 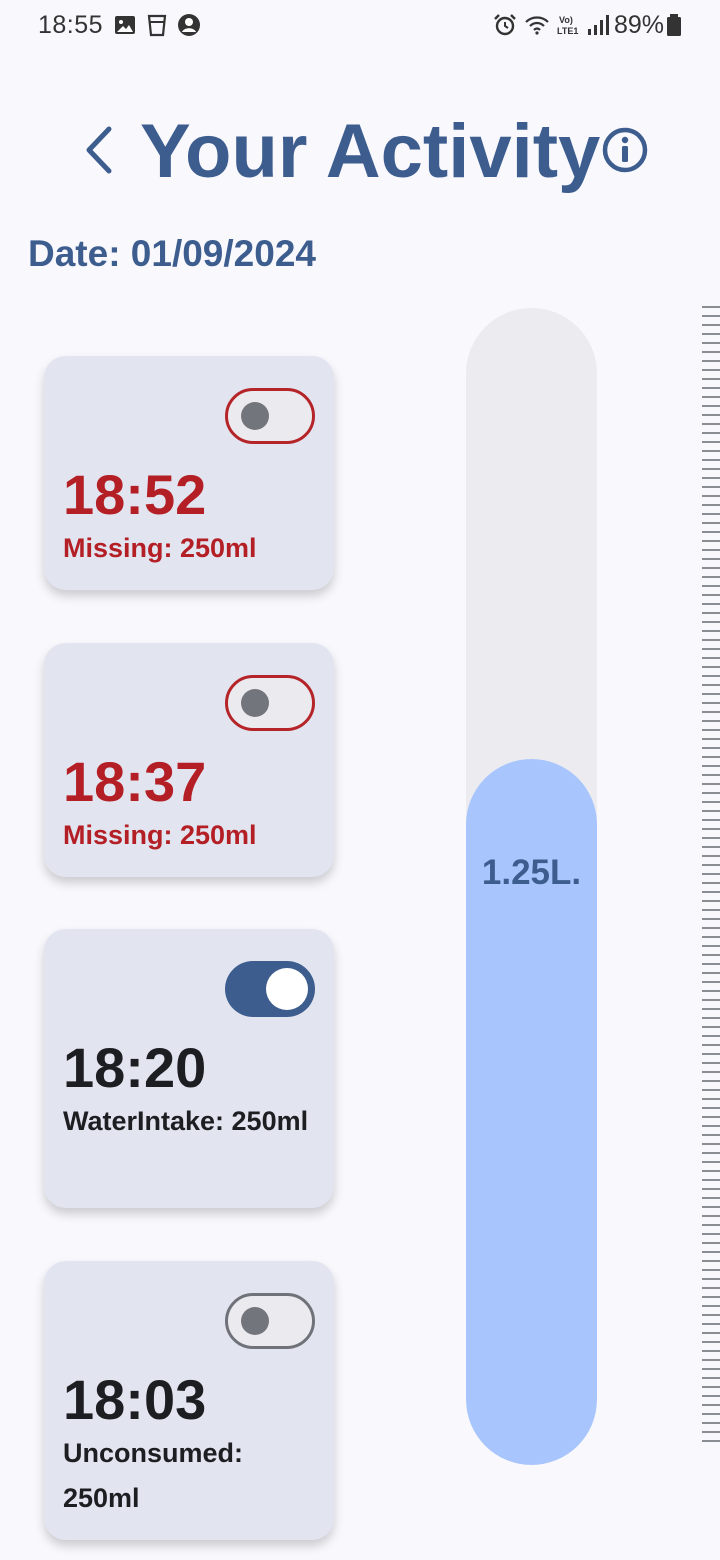 I want to click on activity-card: 18:52 Missing: 250ml, so click(x=189, y=473).